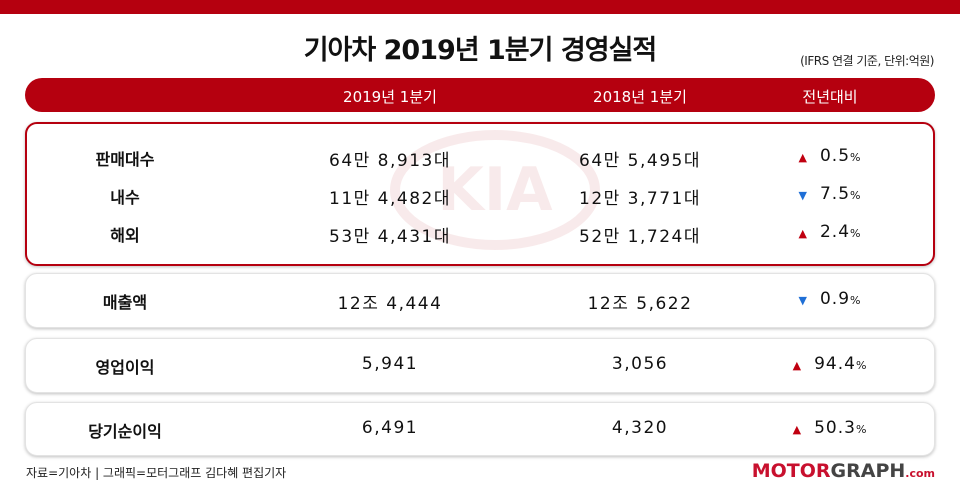 The width and height of the screenshot is (960, 499). What do you see at coordinates (830, 156) in the screenshot?
I see `change: ▲ 0.5%` at bounding box center [830, 156].